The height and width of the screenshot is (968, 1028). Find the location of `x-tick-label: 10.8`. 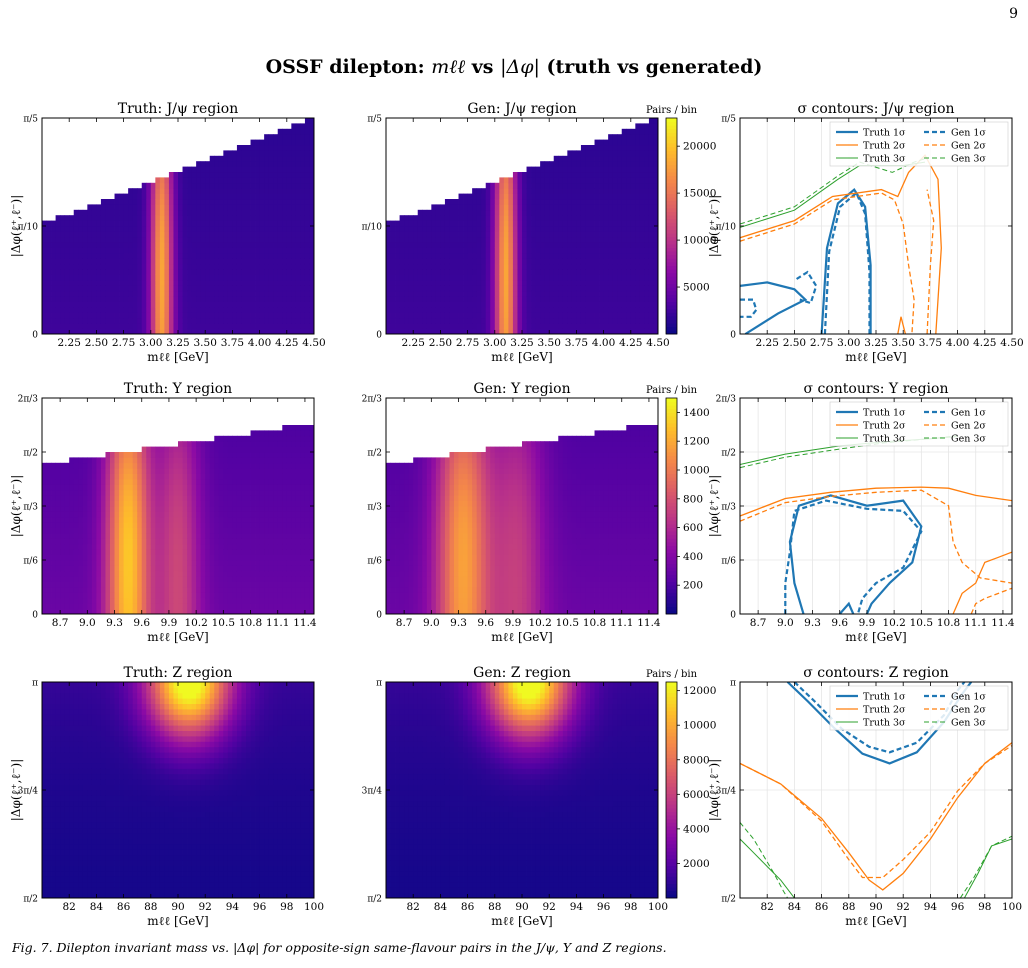

x-tick-label: 10.8 is located at coordinates (250, 623).